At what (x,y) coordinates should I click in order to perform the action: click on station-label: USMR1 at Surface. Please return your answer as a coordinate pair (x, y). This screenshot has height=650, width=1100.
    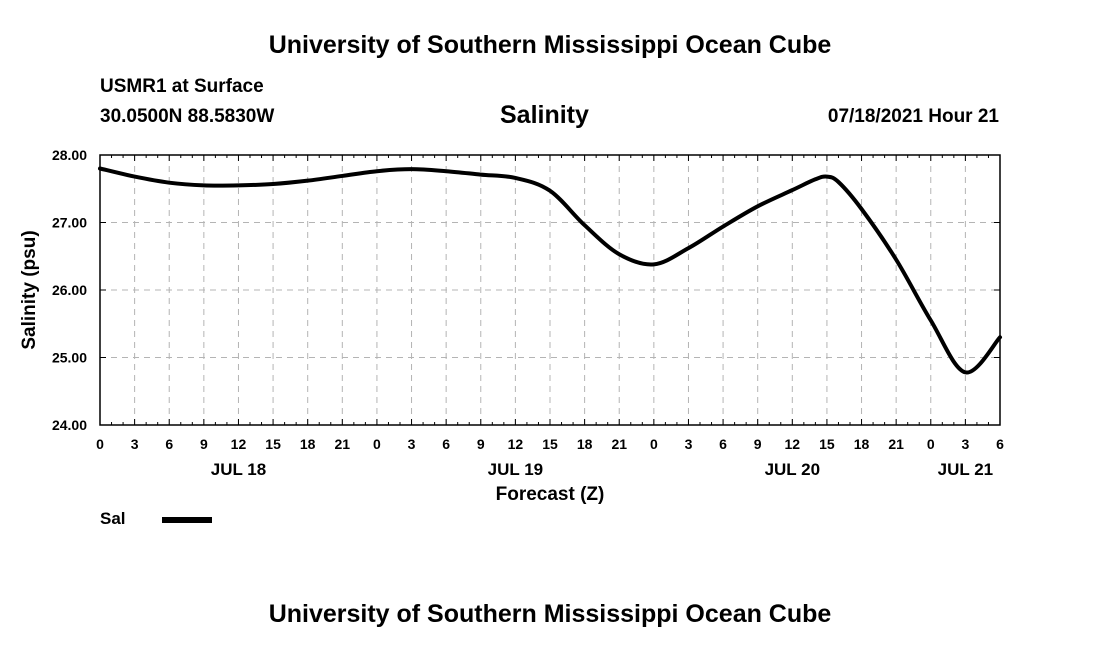
    Looking at the image, I should click on (182, 86).